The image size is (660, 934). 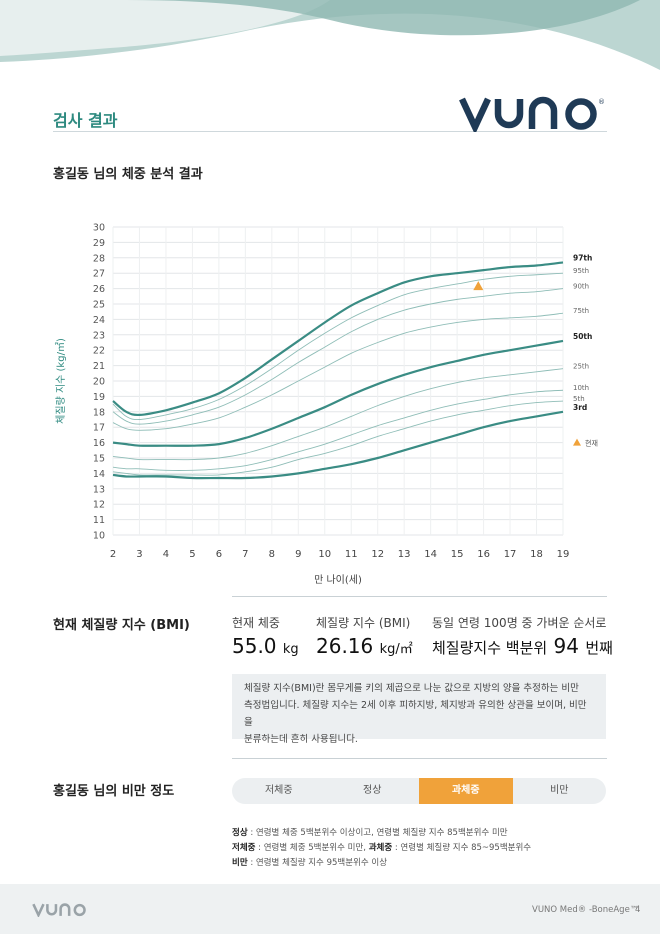 I want to click on obesity-level-underweight: 저체중, so click(x=278, y=790).